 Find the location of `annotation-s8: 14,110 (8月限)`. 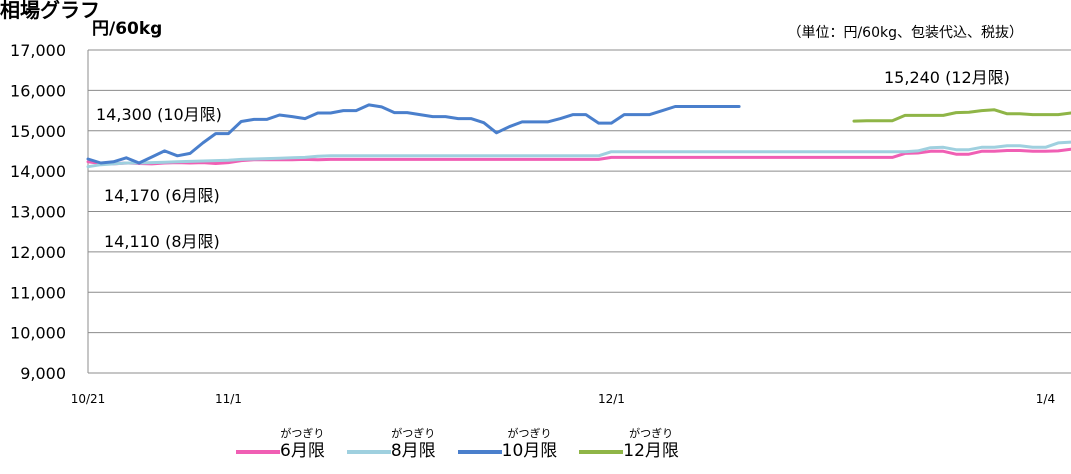

annotation-s8: 14,110 (8月限) is located at coordinates (162, 241).